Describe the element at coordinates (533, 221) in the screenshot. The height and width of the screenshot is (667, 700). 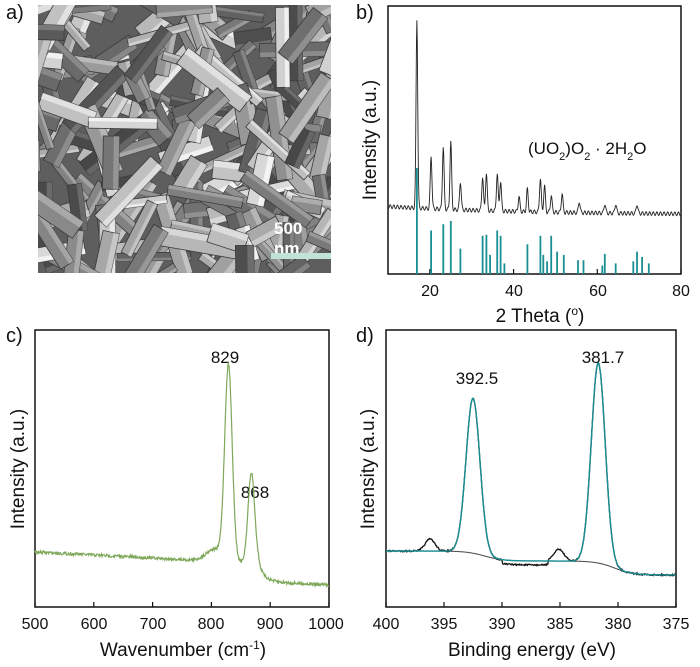
I see `xrd-reference-sticks` at that location.